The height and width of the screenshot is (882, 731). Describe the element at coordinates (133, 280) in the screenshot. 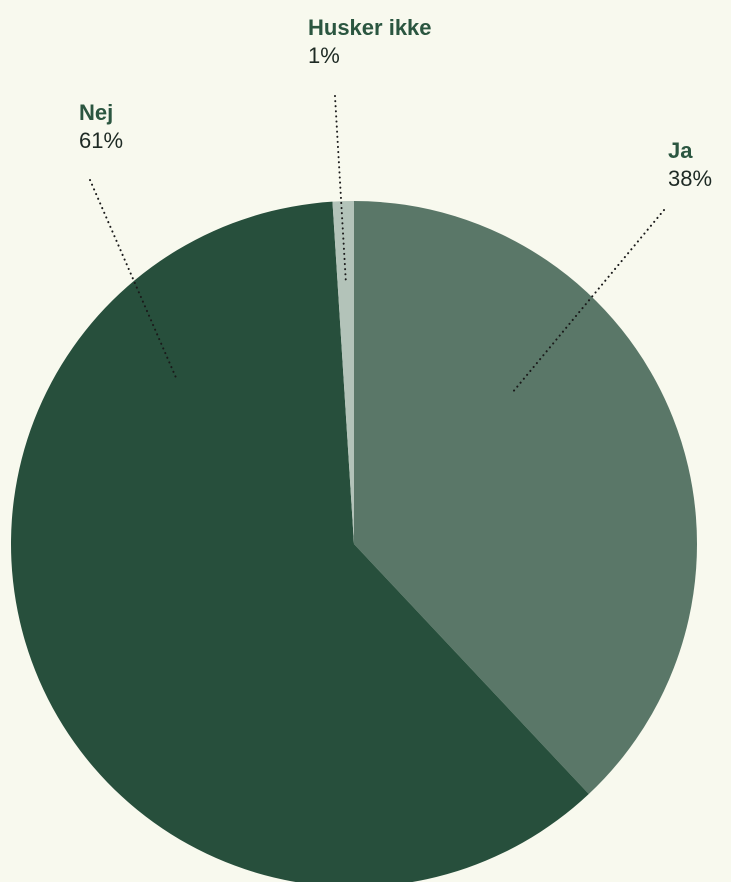

I see `leader-line-nej` at that location.